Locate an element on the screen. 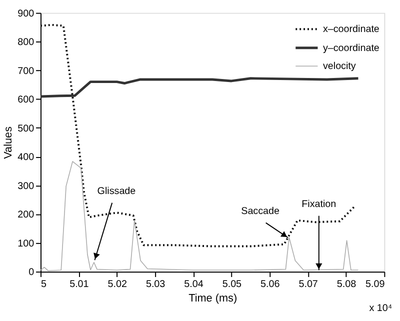 This screenshot has height=321, width=400. annotation: Saccade is located at coordinates (260, 211).